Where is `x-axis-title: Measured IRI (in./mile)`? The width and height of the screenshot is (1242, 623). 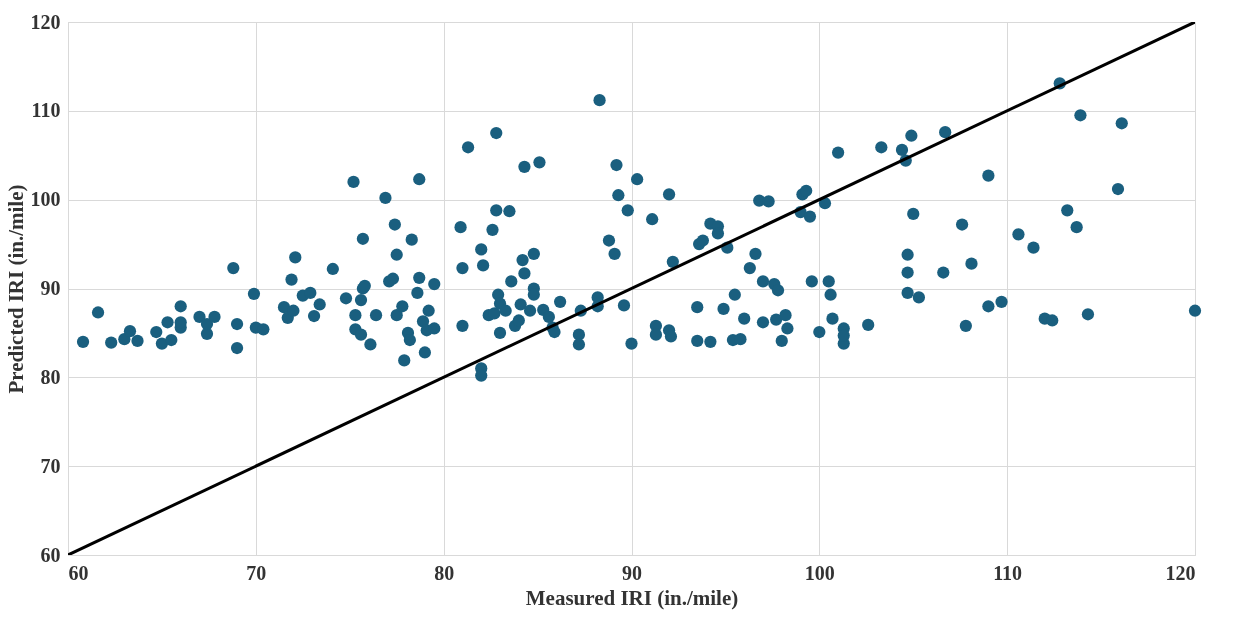
x-axis-title: Measured IRI (in./mile) is located at coordinates (632, 597).